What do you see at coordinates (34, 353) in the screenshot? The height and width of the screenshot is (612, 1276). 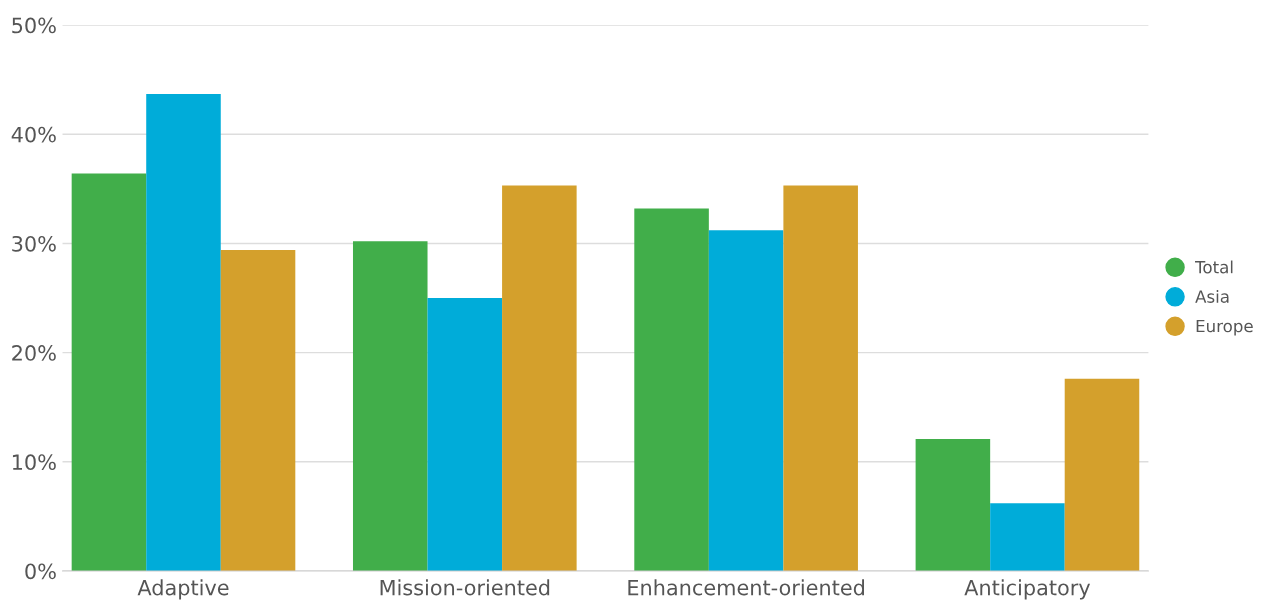 I see `y-tick-label: 20%` at bounding box center [34, 353].